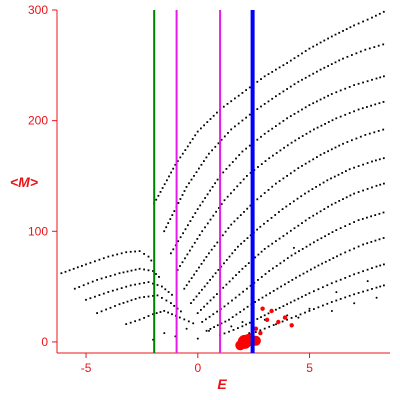 The width and height of the screenshot is (400, 400). I want to click on series-1-point, so click(260, 333).